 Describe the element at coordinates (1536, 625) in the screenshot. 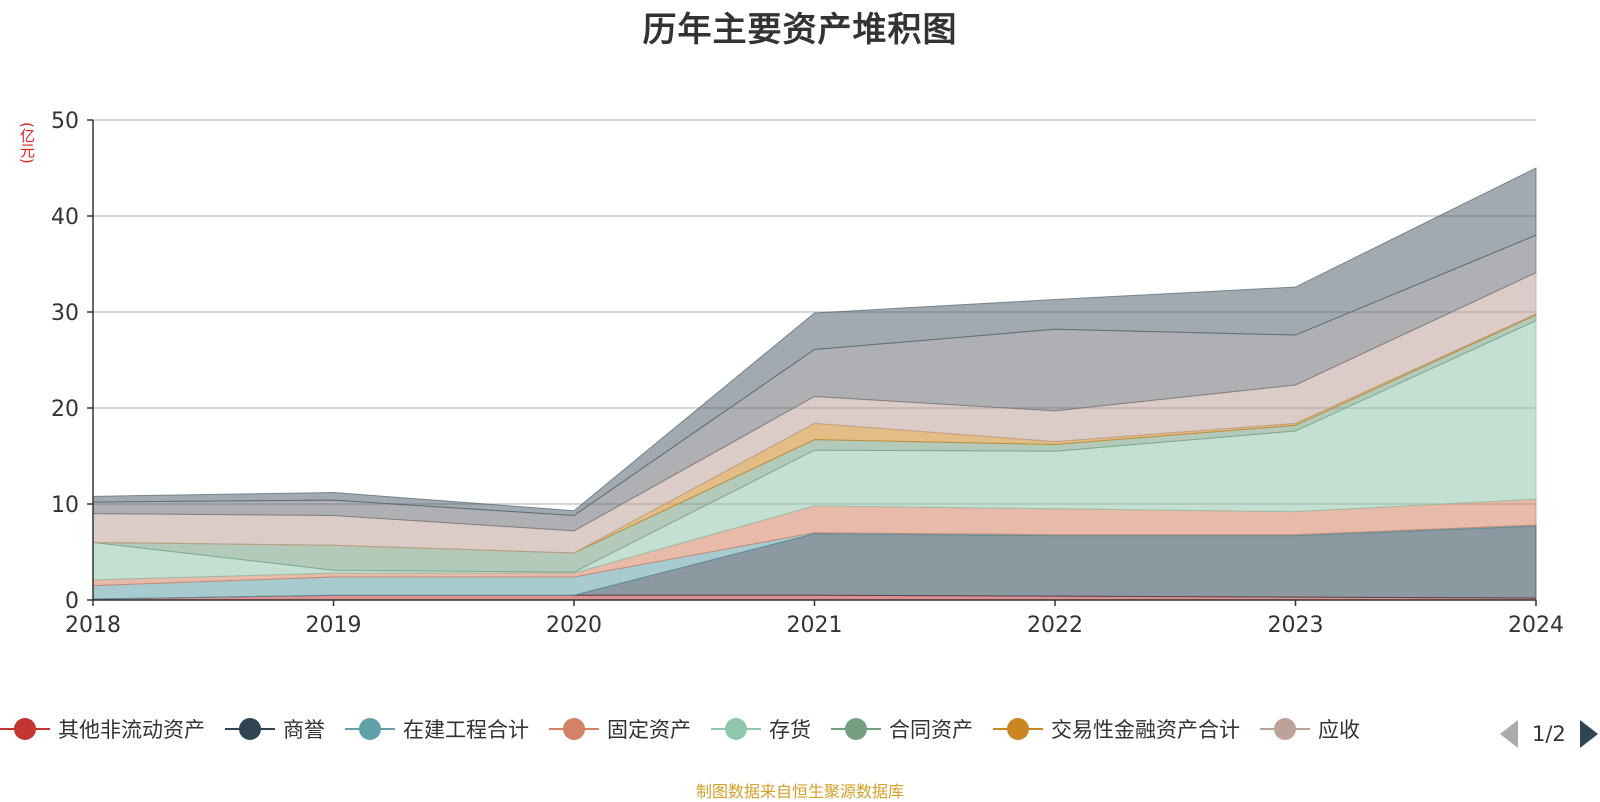

I see `x-tick-label: 2024` at that location.